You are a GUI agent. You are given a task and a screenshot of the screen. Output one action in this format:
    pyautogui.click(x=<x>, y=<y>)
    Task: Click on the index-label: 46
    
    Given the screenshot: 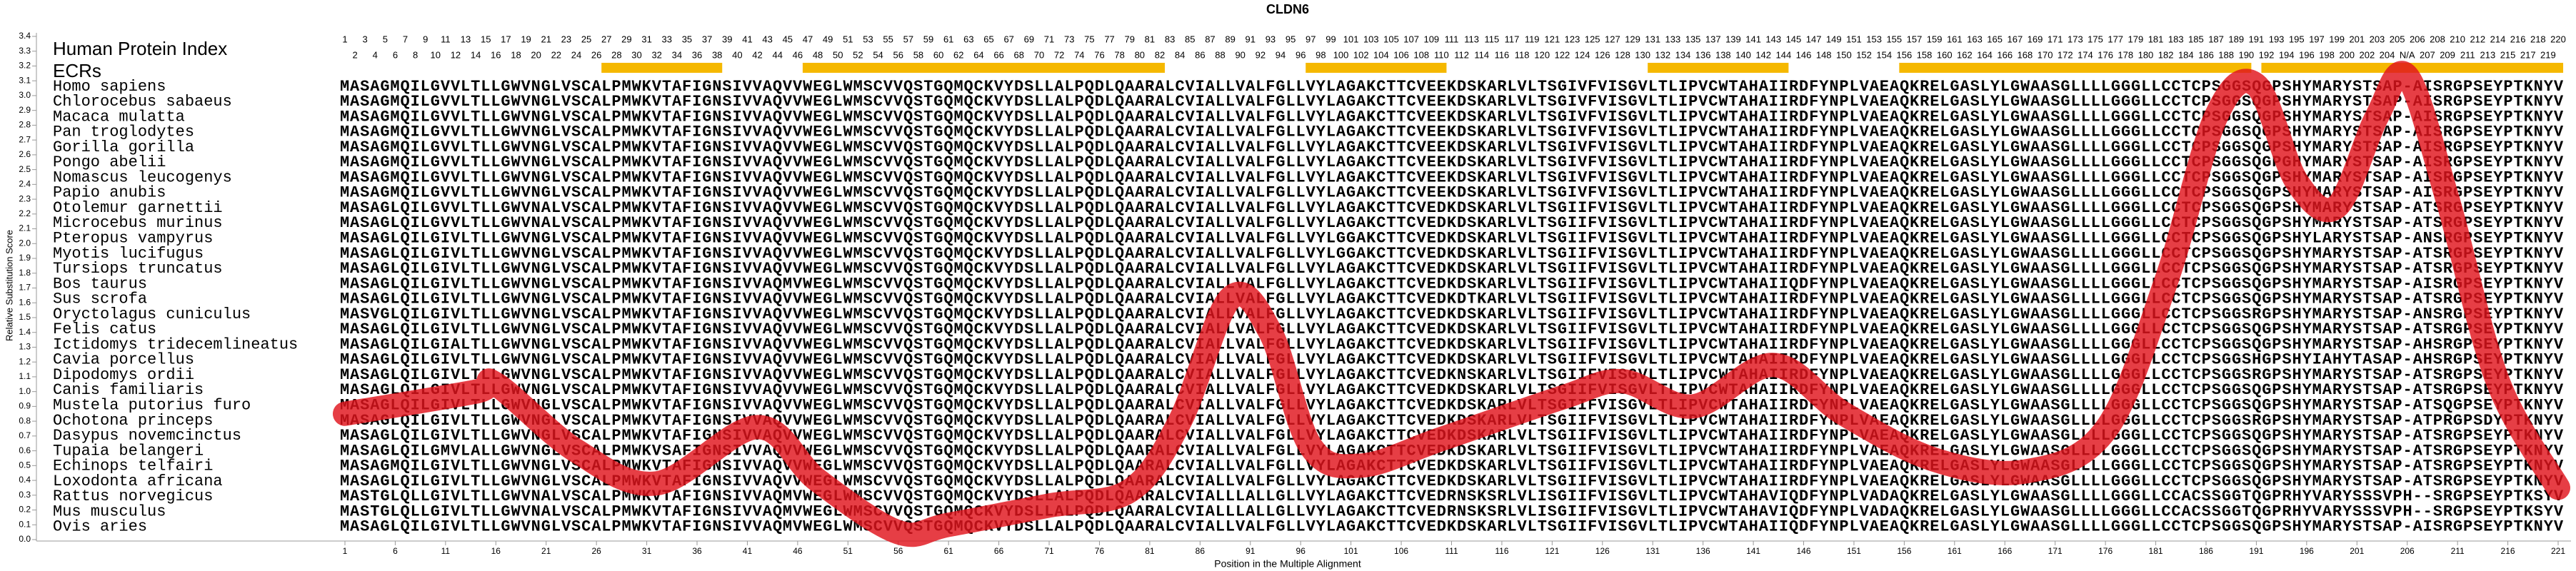 What is the action you would take?
    pyautogui.click(x=798, y=54)
    